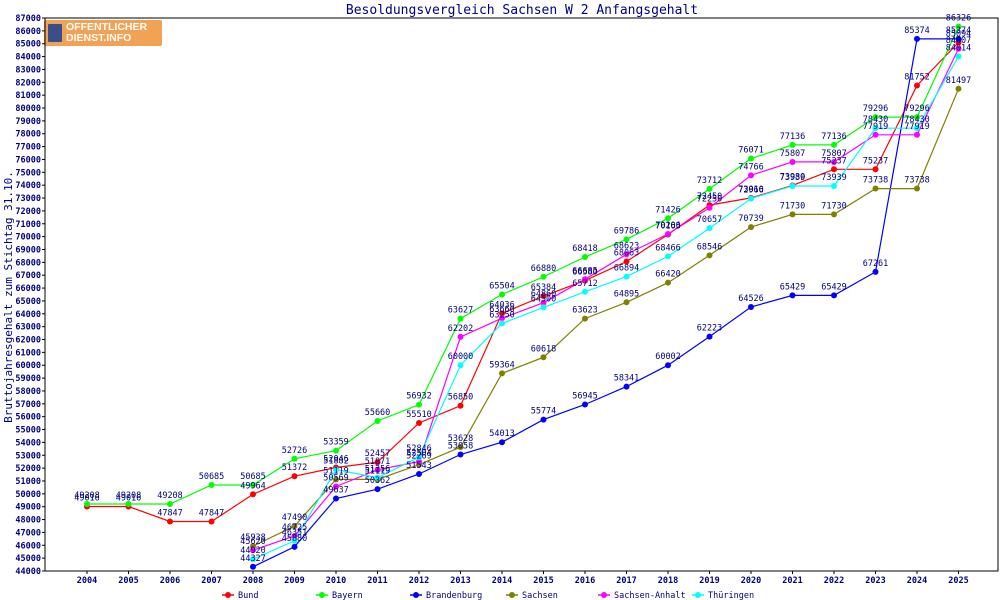 Image resolution: width=1000 pixels, height=600 pixels. Describe the element at coordinates (650, 595) in the screenshot. I see `legend-label: Sachsen-Anhalt` at that location.